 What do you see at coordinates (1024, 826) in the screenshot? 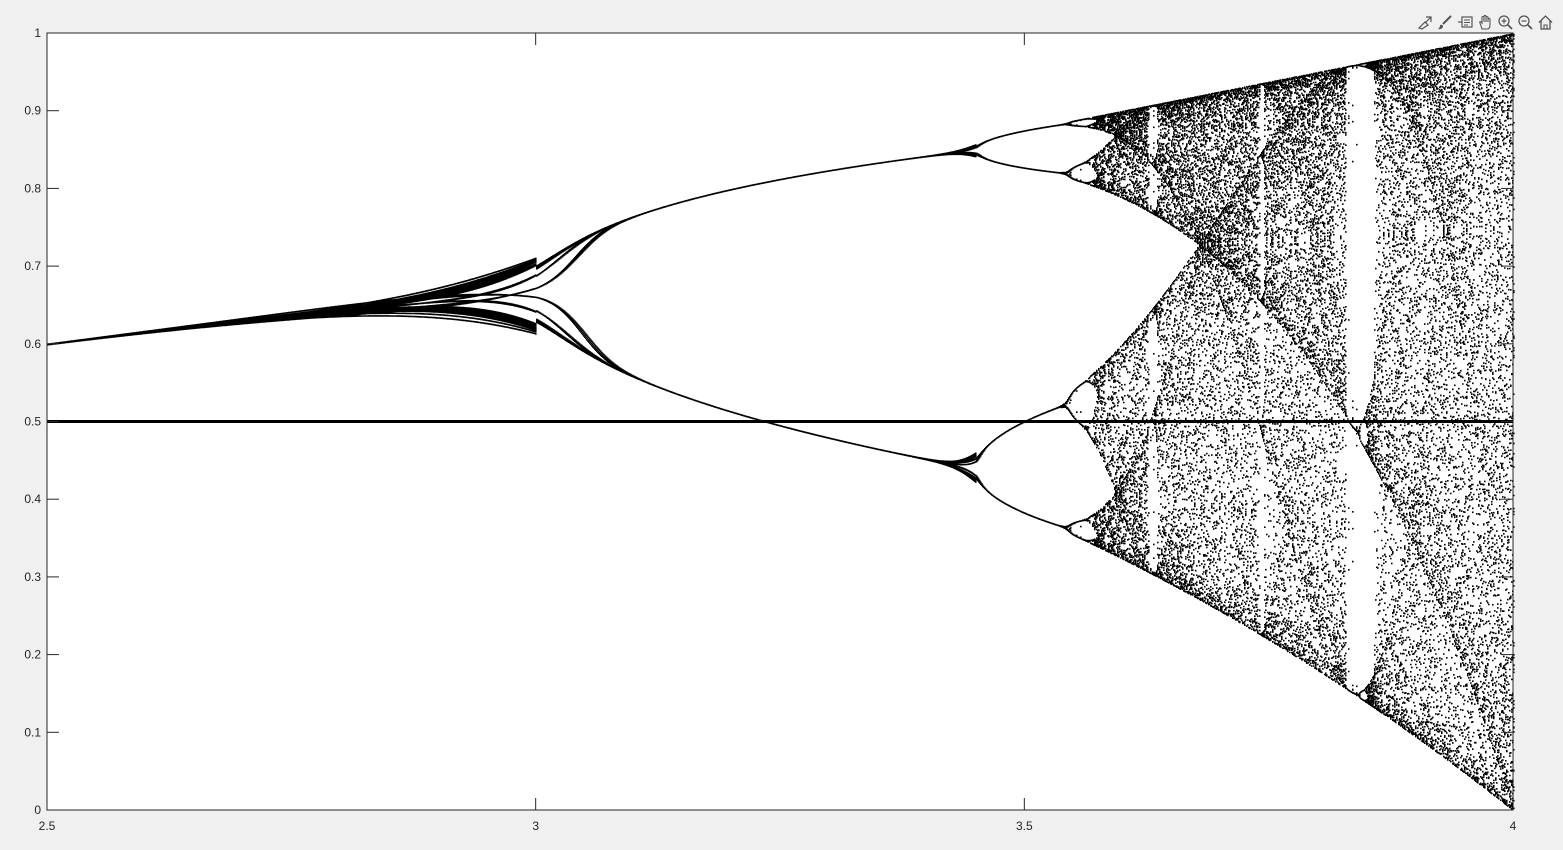
I see `x-tick-label: 3.5` at bounding box center [1024, 826].